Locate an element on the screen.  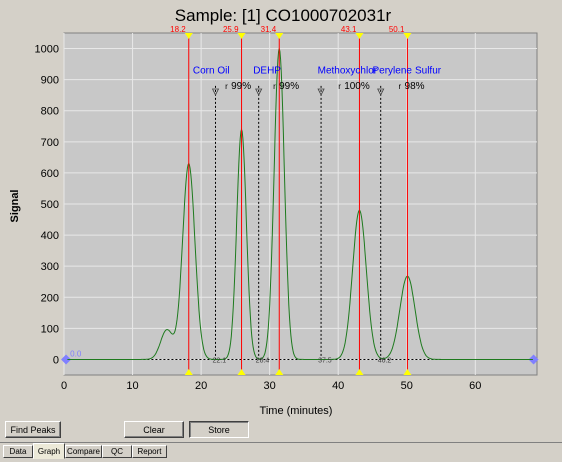
cut-point-label: 22.1 is located at coordinates (219, 360).